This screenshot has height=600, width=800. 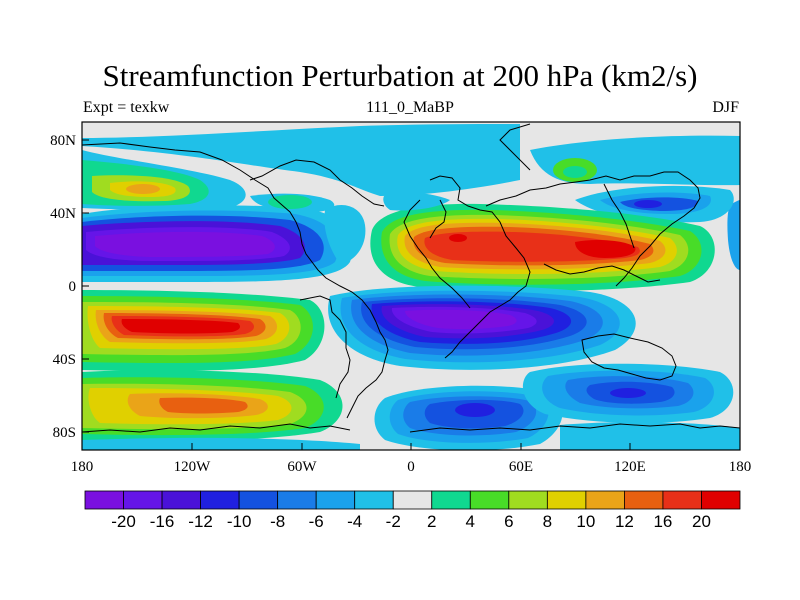 I want to click on x-tick-label: 120E, so click(x=630, y=467).